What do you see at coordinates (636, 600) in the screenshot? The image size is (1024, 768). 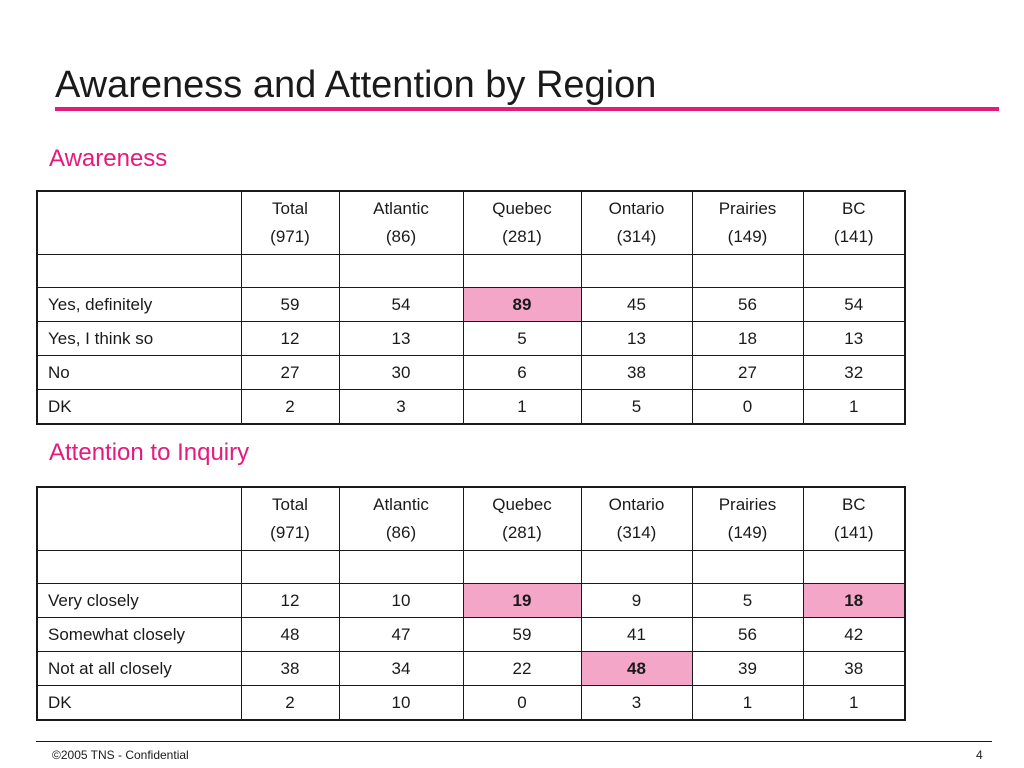 I see `value-cell: 9` at bounding box center [636, 600].